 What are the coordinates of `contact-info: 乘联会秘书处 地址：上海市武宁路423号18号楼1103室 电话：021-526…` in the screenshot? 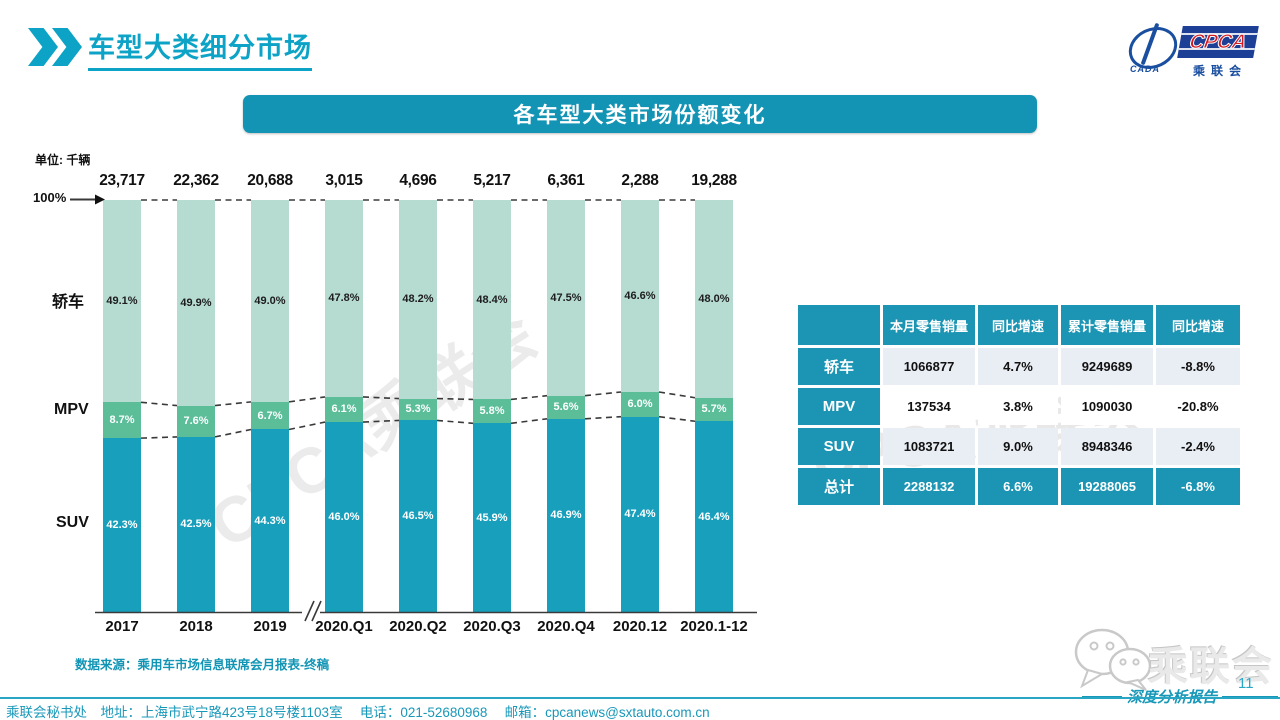 It's located at (358, 712).